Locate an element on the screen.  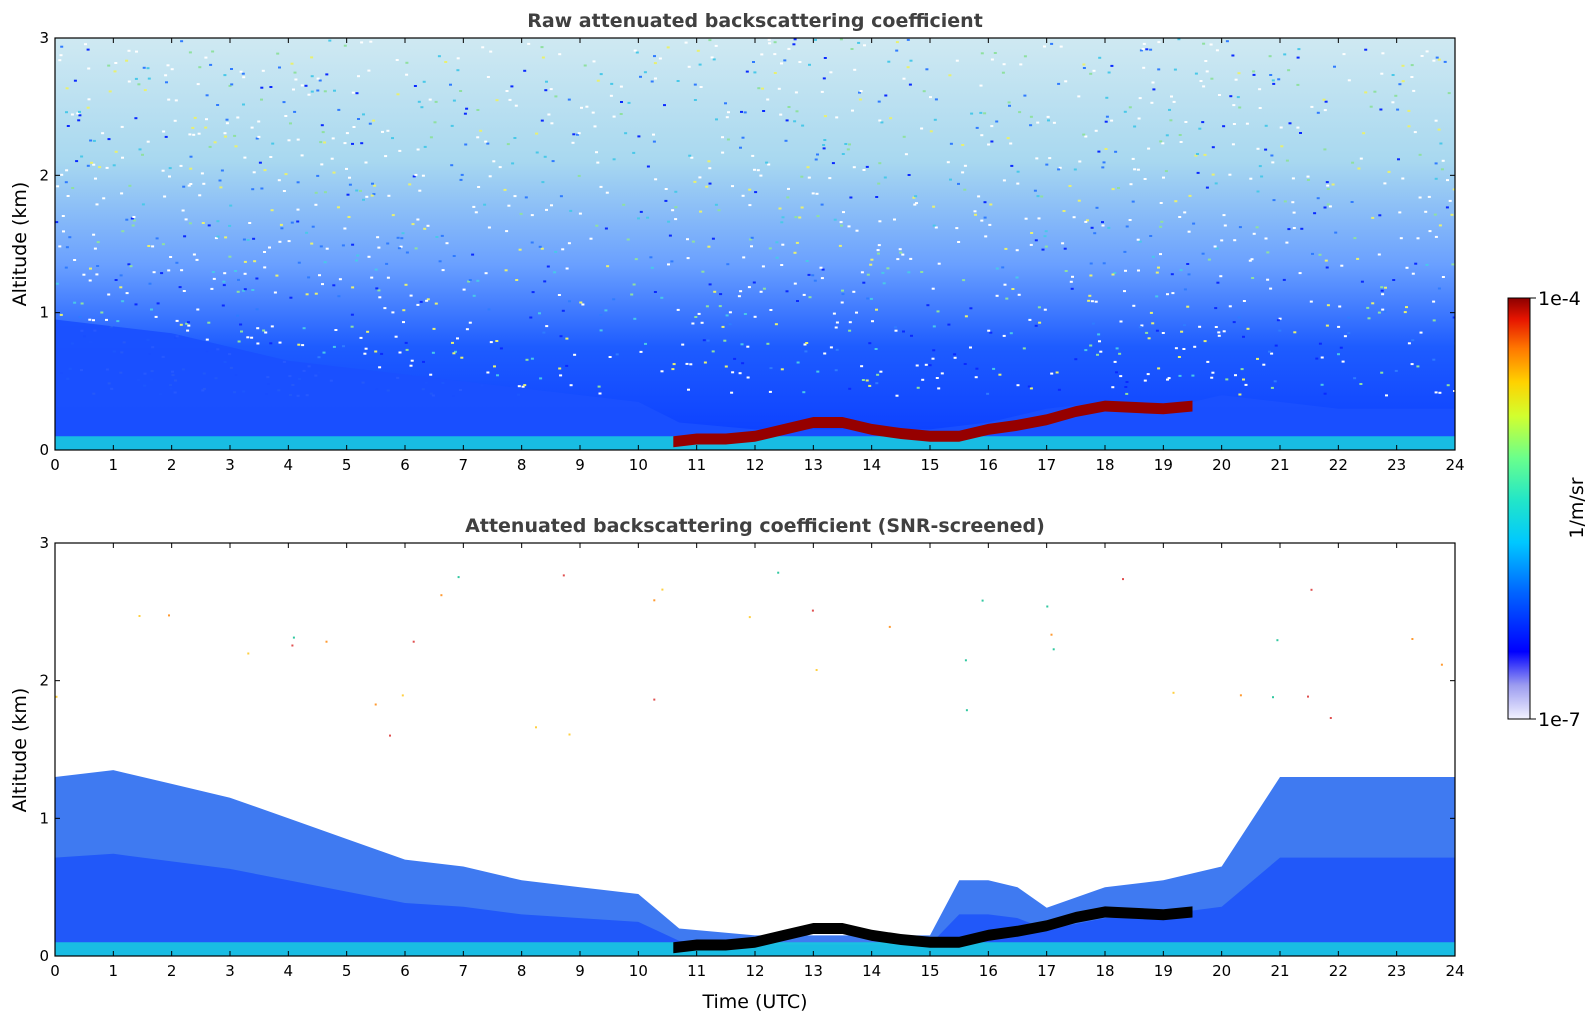
x-tick-label: 24 is located at coordinates (1454, 971).